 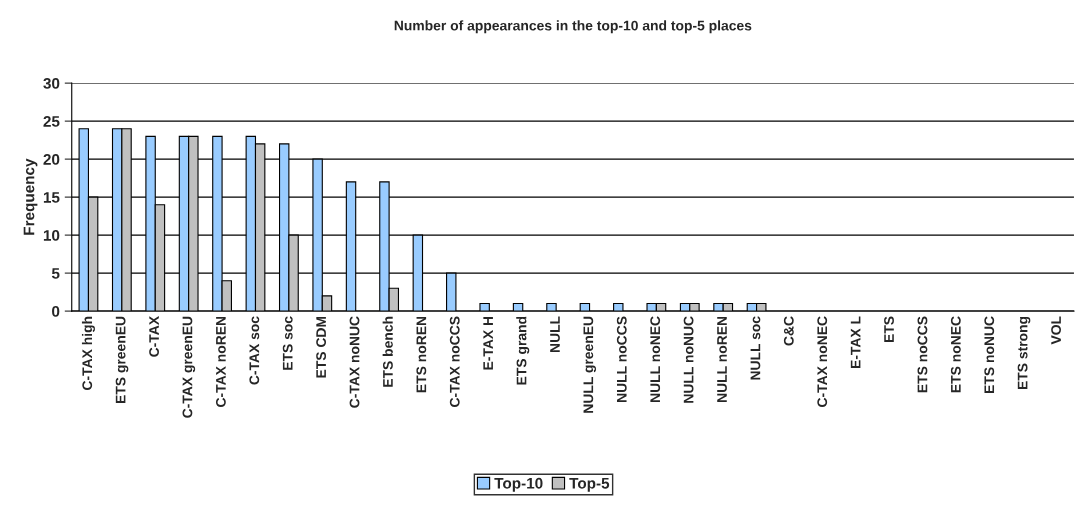 What do you see at coordinates (722, 359) in the screenshot?
I see `x-tick-label: NULL noREN` at bounding box center [722, 359].